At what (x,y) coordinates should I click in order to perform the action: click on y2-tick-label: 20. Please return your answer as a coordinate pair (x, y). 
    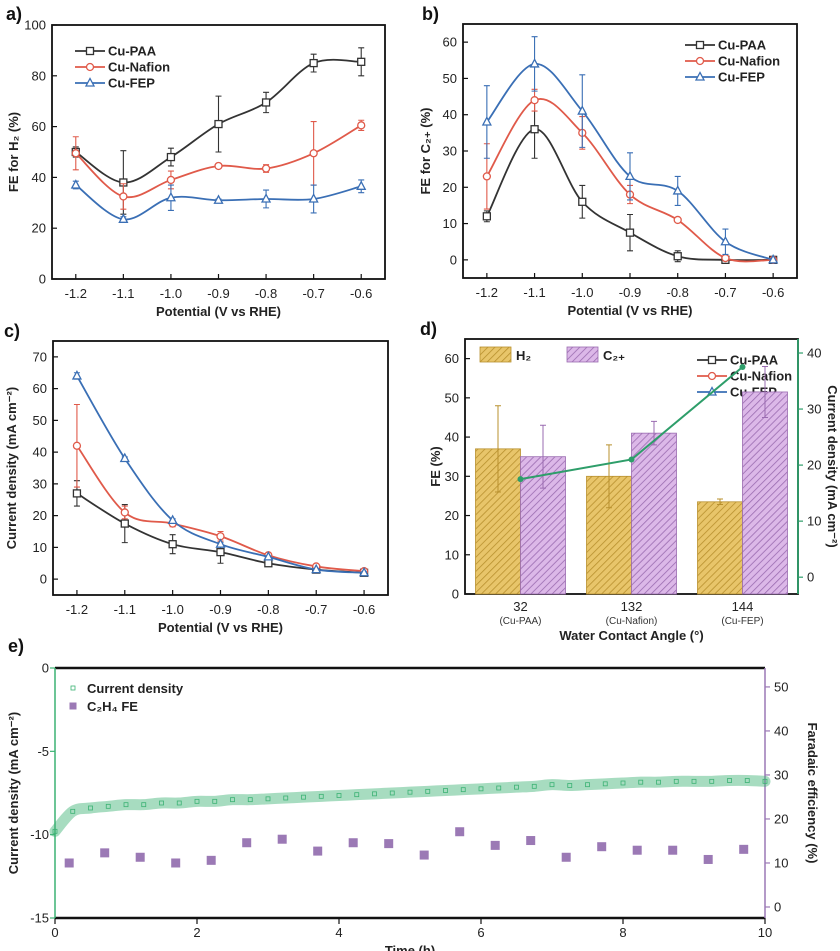
    Looking at the image, I should click on (781, 818).